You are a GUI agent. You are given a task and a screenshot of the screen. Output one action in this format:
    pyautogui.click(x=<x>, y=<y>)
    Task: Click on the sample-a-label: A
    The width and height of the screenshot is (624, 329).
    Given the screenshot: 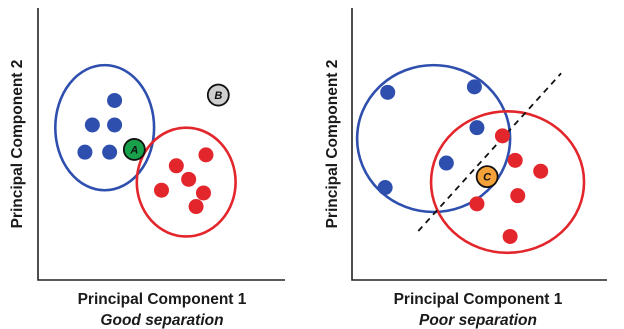 What is the action you would take?
    pyautogui.click(x=133, y=150)
    